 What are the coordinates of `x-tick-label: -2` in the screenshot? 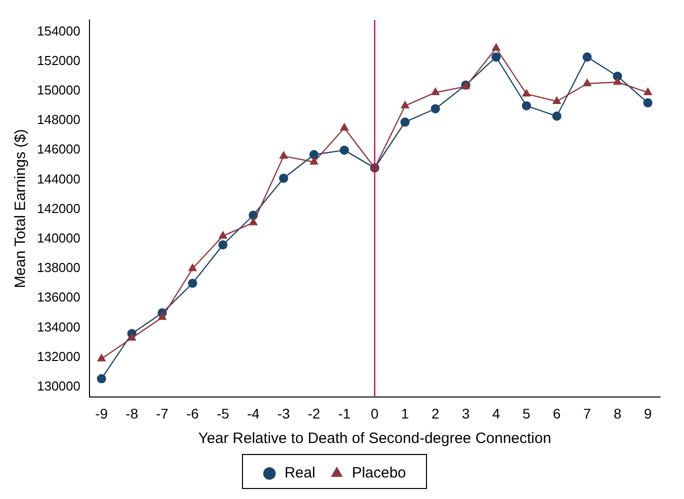 It's located at (314, 413).